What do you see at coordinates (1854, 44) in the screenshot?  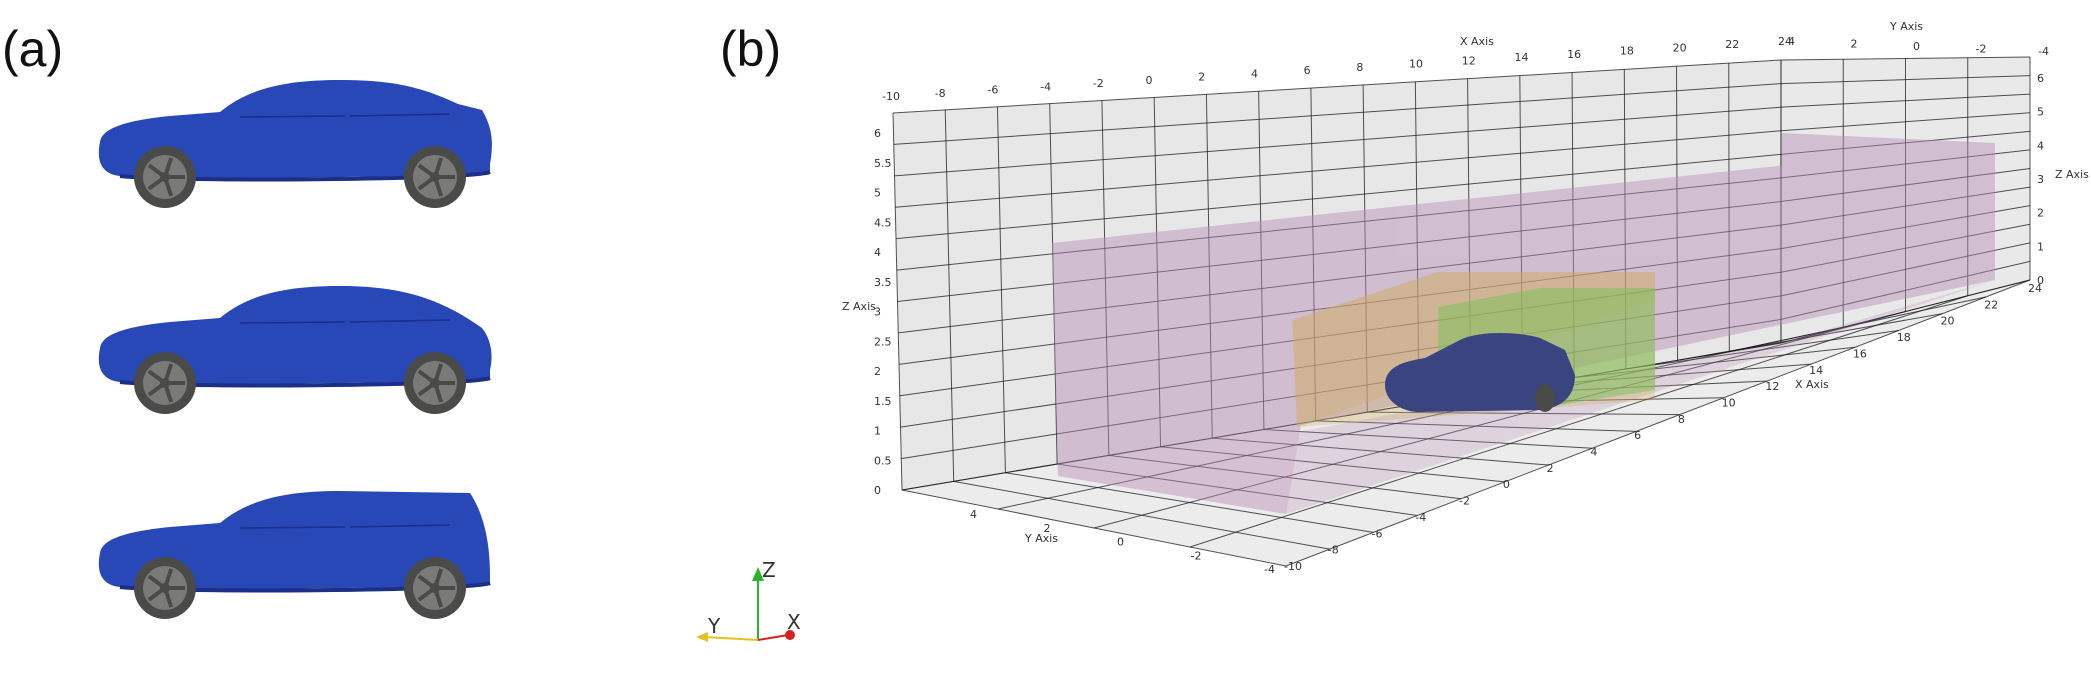 I see `y-axis-tick-label-top: 2` at bounding box center [1854, 44].